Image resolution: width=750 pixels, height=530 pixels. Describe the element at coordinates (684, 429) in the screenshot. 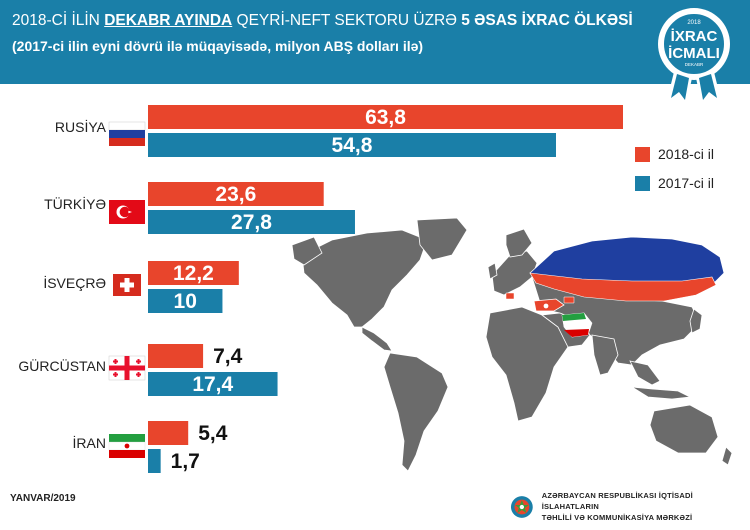

I see `map-australia` at that location.